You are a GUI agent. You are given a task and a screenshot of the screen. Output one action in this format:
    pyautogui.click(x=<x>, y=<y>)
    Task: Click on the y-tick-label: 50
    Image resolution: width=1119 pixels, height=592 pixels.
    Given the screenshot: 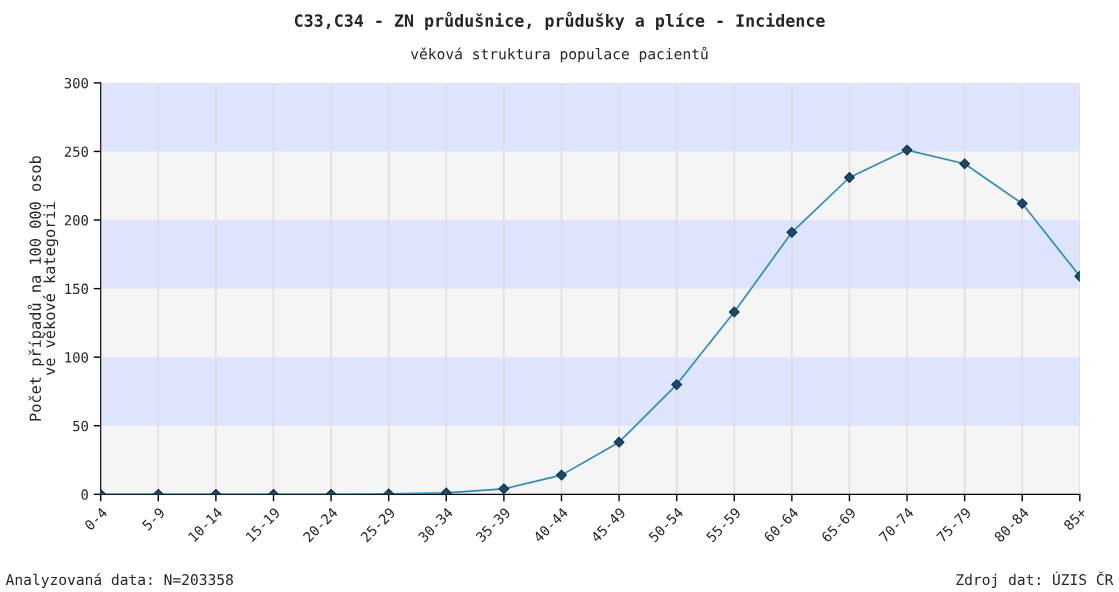 What is the action you would take?
    pyautogui.click(x=80, y=426)
    